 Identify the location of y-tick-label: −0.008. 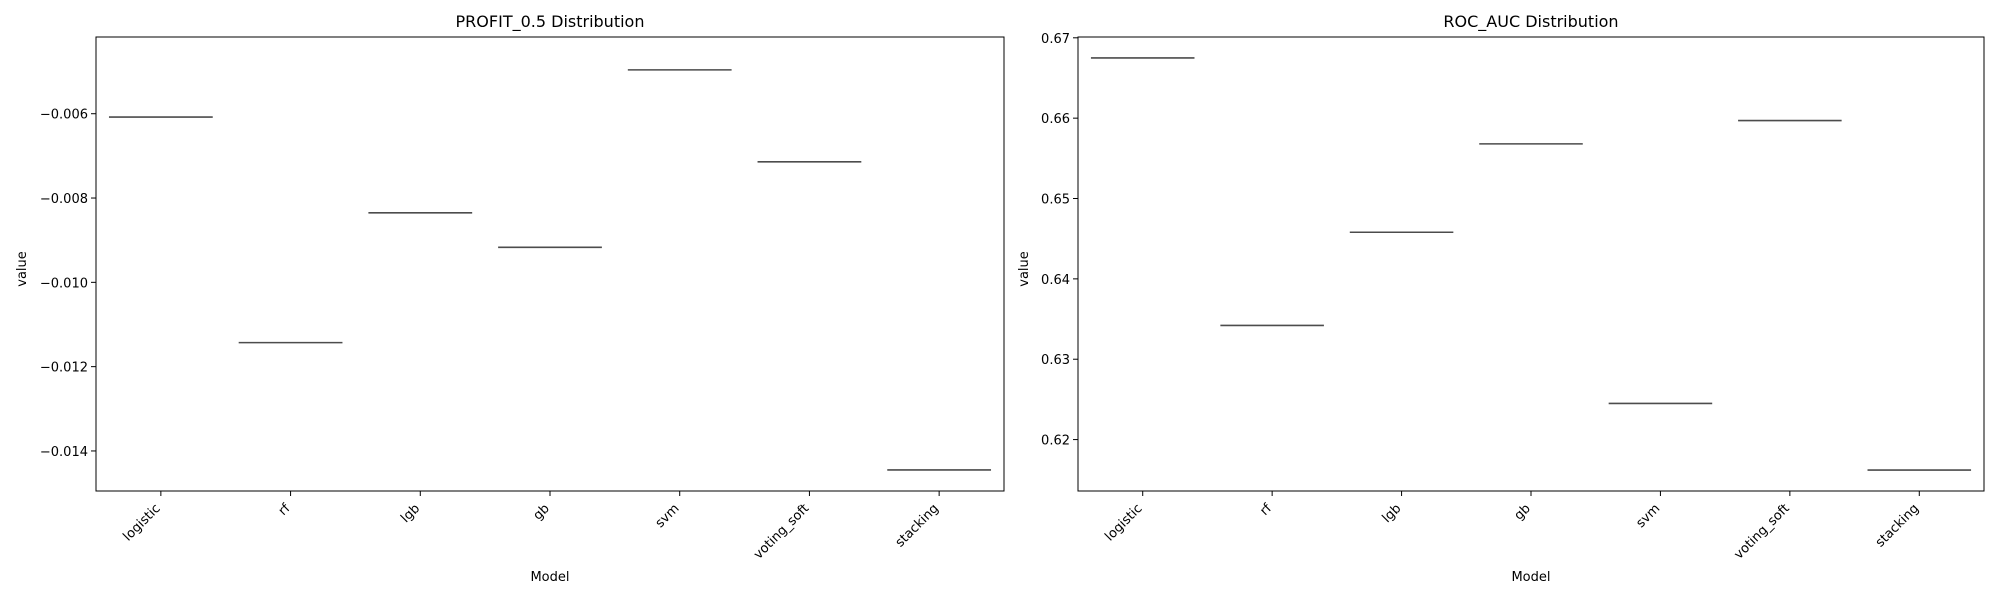
(64, 199).